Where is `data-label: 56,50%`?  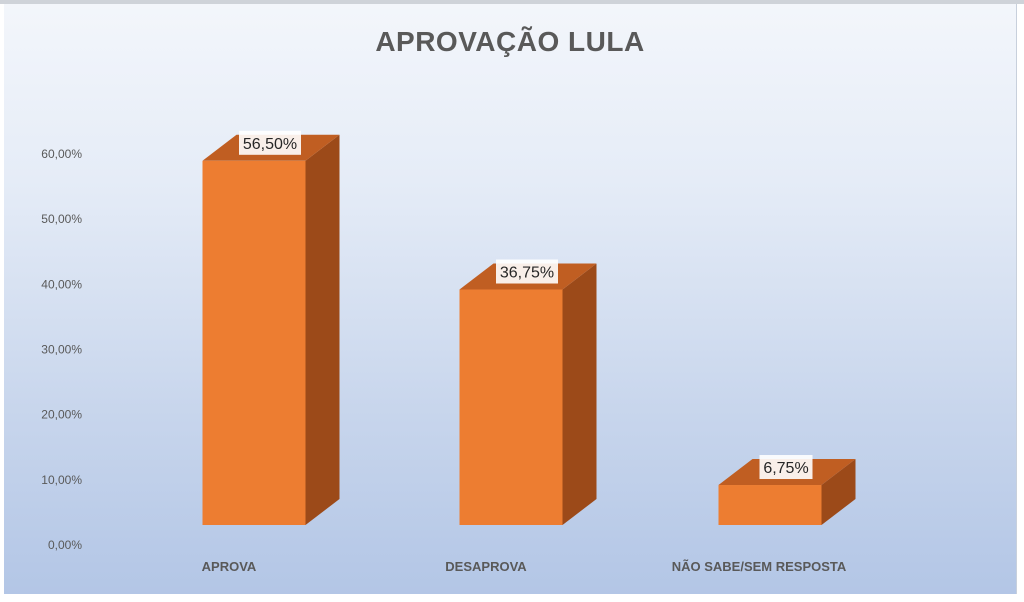 data-label: 56,50% is located at coordinates (270, 144).